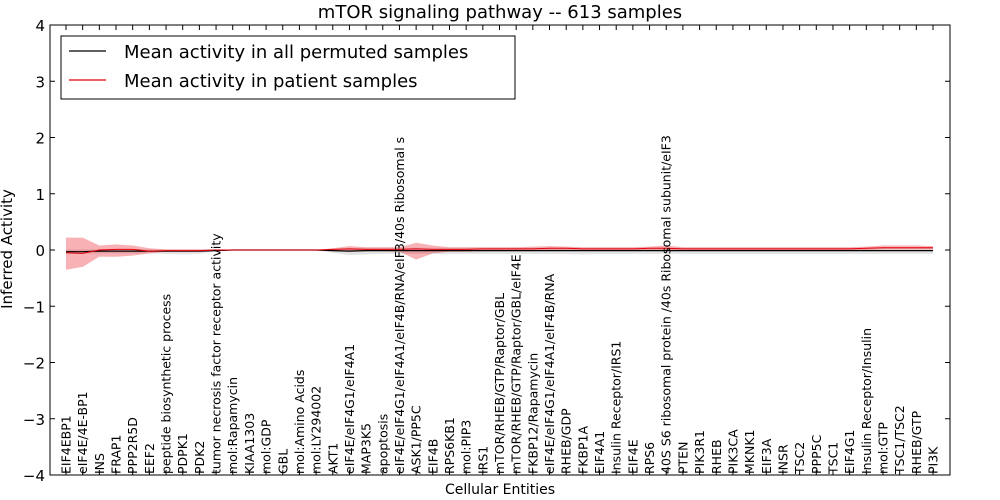 Image resolution: width=1000 pixels, height=500 pixels. I want to click on x-tick-label: RPS6, so click(649, 458).